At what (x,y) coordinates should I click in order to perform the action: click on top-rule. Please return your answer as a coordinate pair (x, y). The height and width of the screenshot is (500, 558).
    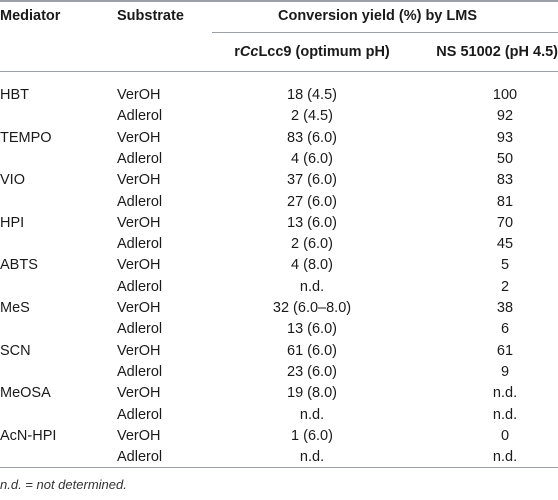
    Looking at the image, I should click on (279, 1).